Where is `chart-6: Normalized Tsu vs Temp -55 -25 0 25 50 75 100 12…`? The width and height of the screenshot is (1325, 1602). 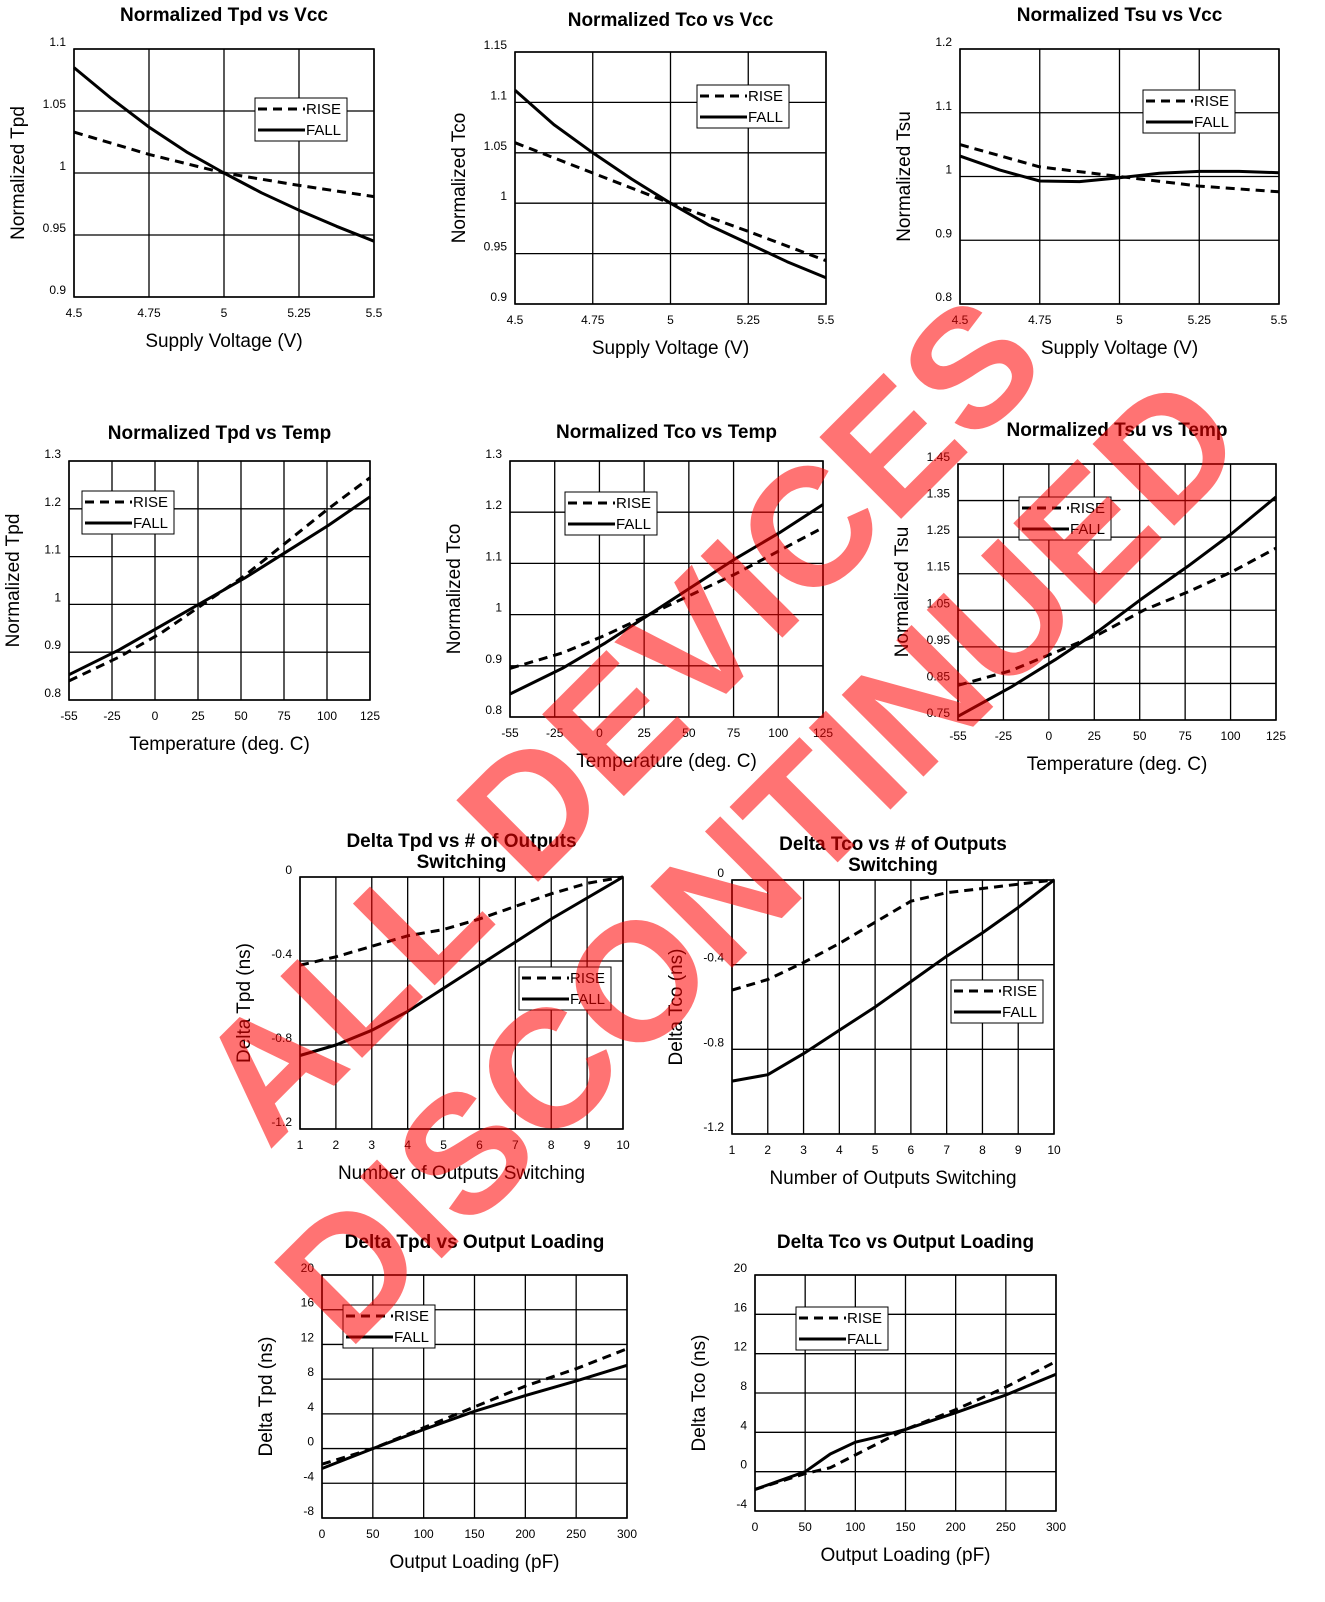 chart-6: Normalized Tsu vs Temp -55 -25 0 25 50 75 100 12… is located at coordinates (1089, 597).